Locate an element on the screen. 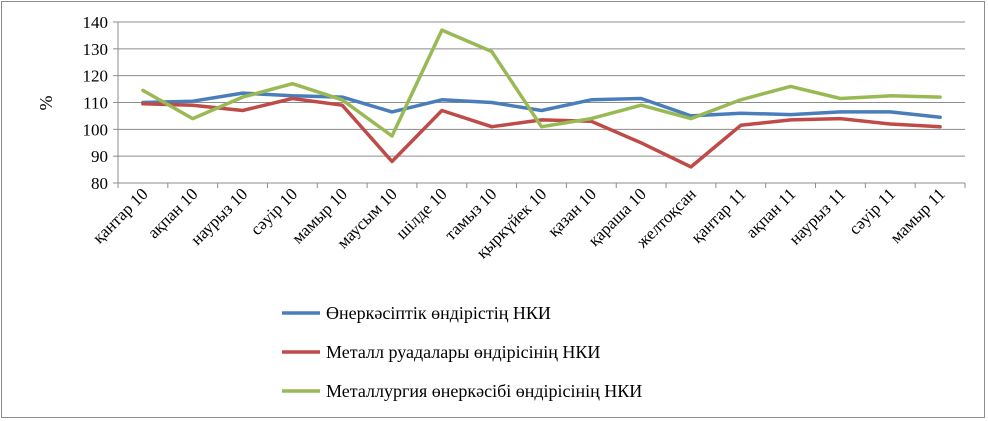  y-tick-labels: 80 90 100 110 120 130 140 is located at coordinates (96, 103).